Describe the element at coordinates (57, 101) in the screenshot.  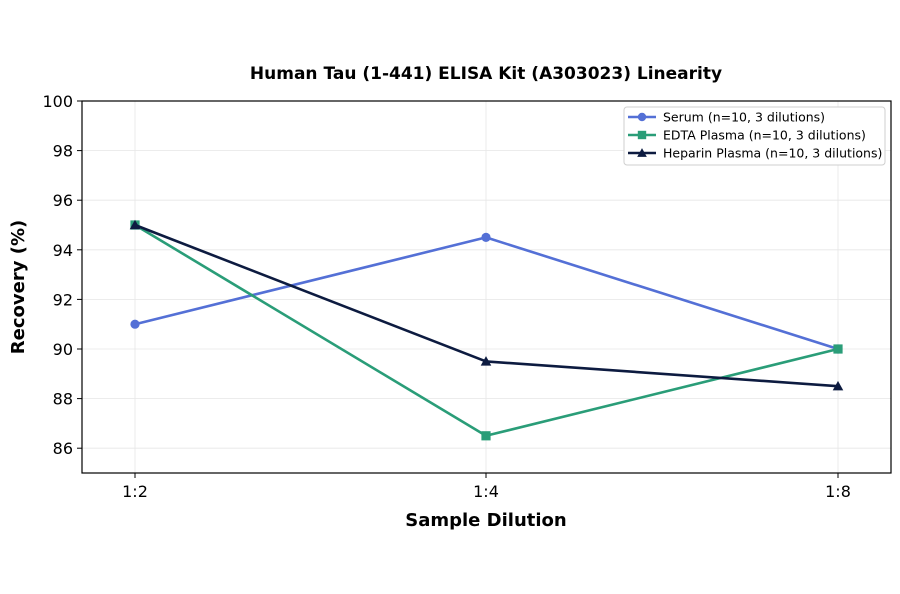
I see `y-tick-label: 100` at that location.